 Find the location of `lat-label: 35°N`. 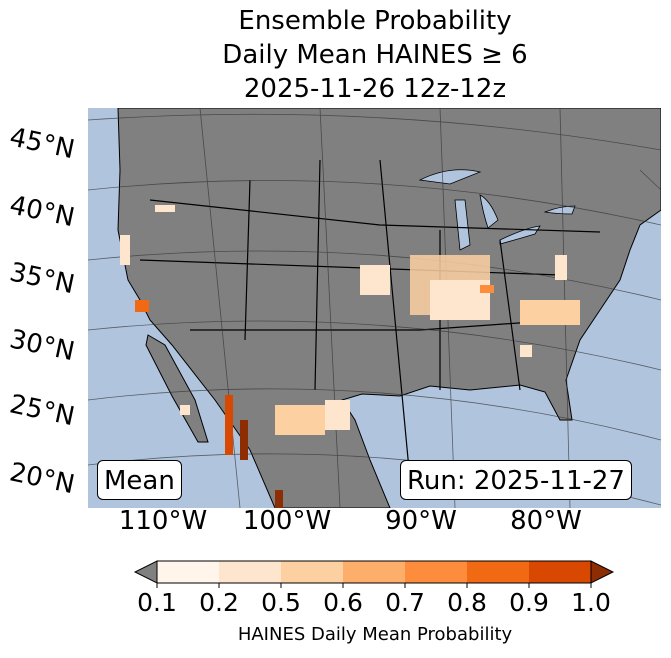

lat-label: 35°N is located at coordinates (42, 279).